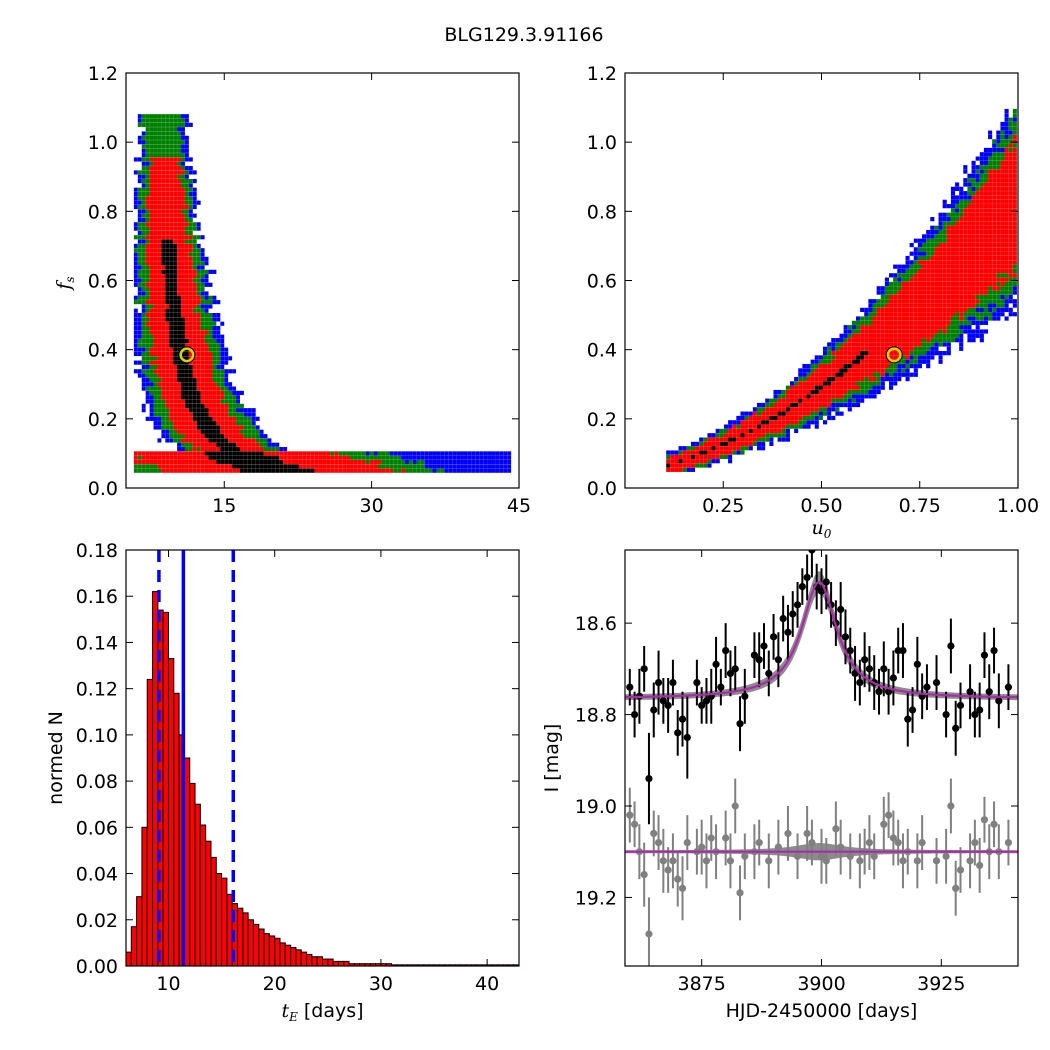 The width and height of the screenshot is (1050, 1050). What do you see at coordinates (702, 984) in the screenshot?
I see `x-tick-label: 3875` at bounding box center [702, 984].